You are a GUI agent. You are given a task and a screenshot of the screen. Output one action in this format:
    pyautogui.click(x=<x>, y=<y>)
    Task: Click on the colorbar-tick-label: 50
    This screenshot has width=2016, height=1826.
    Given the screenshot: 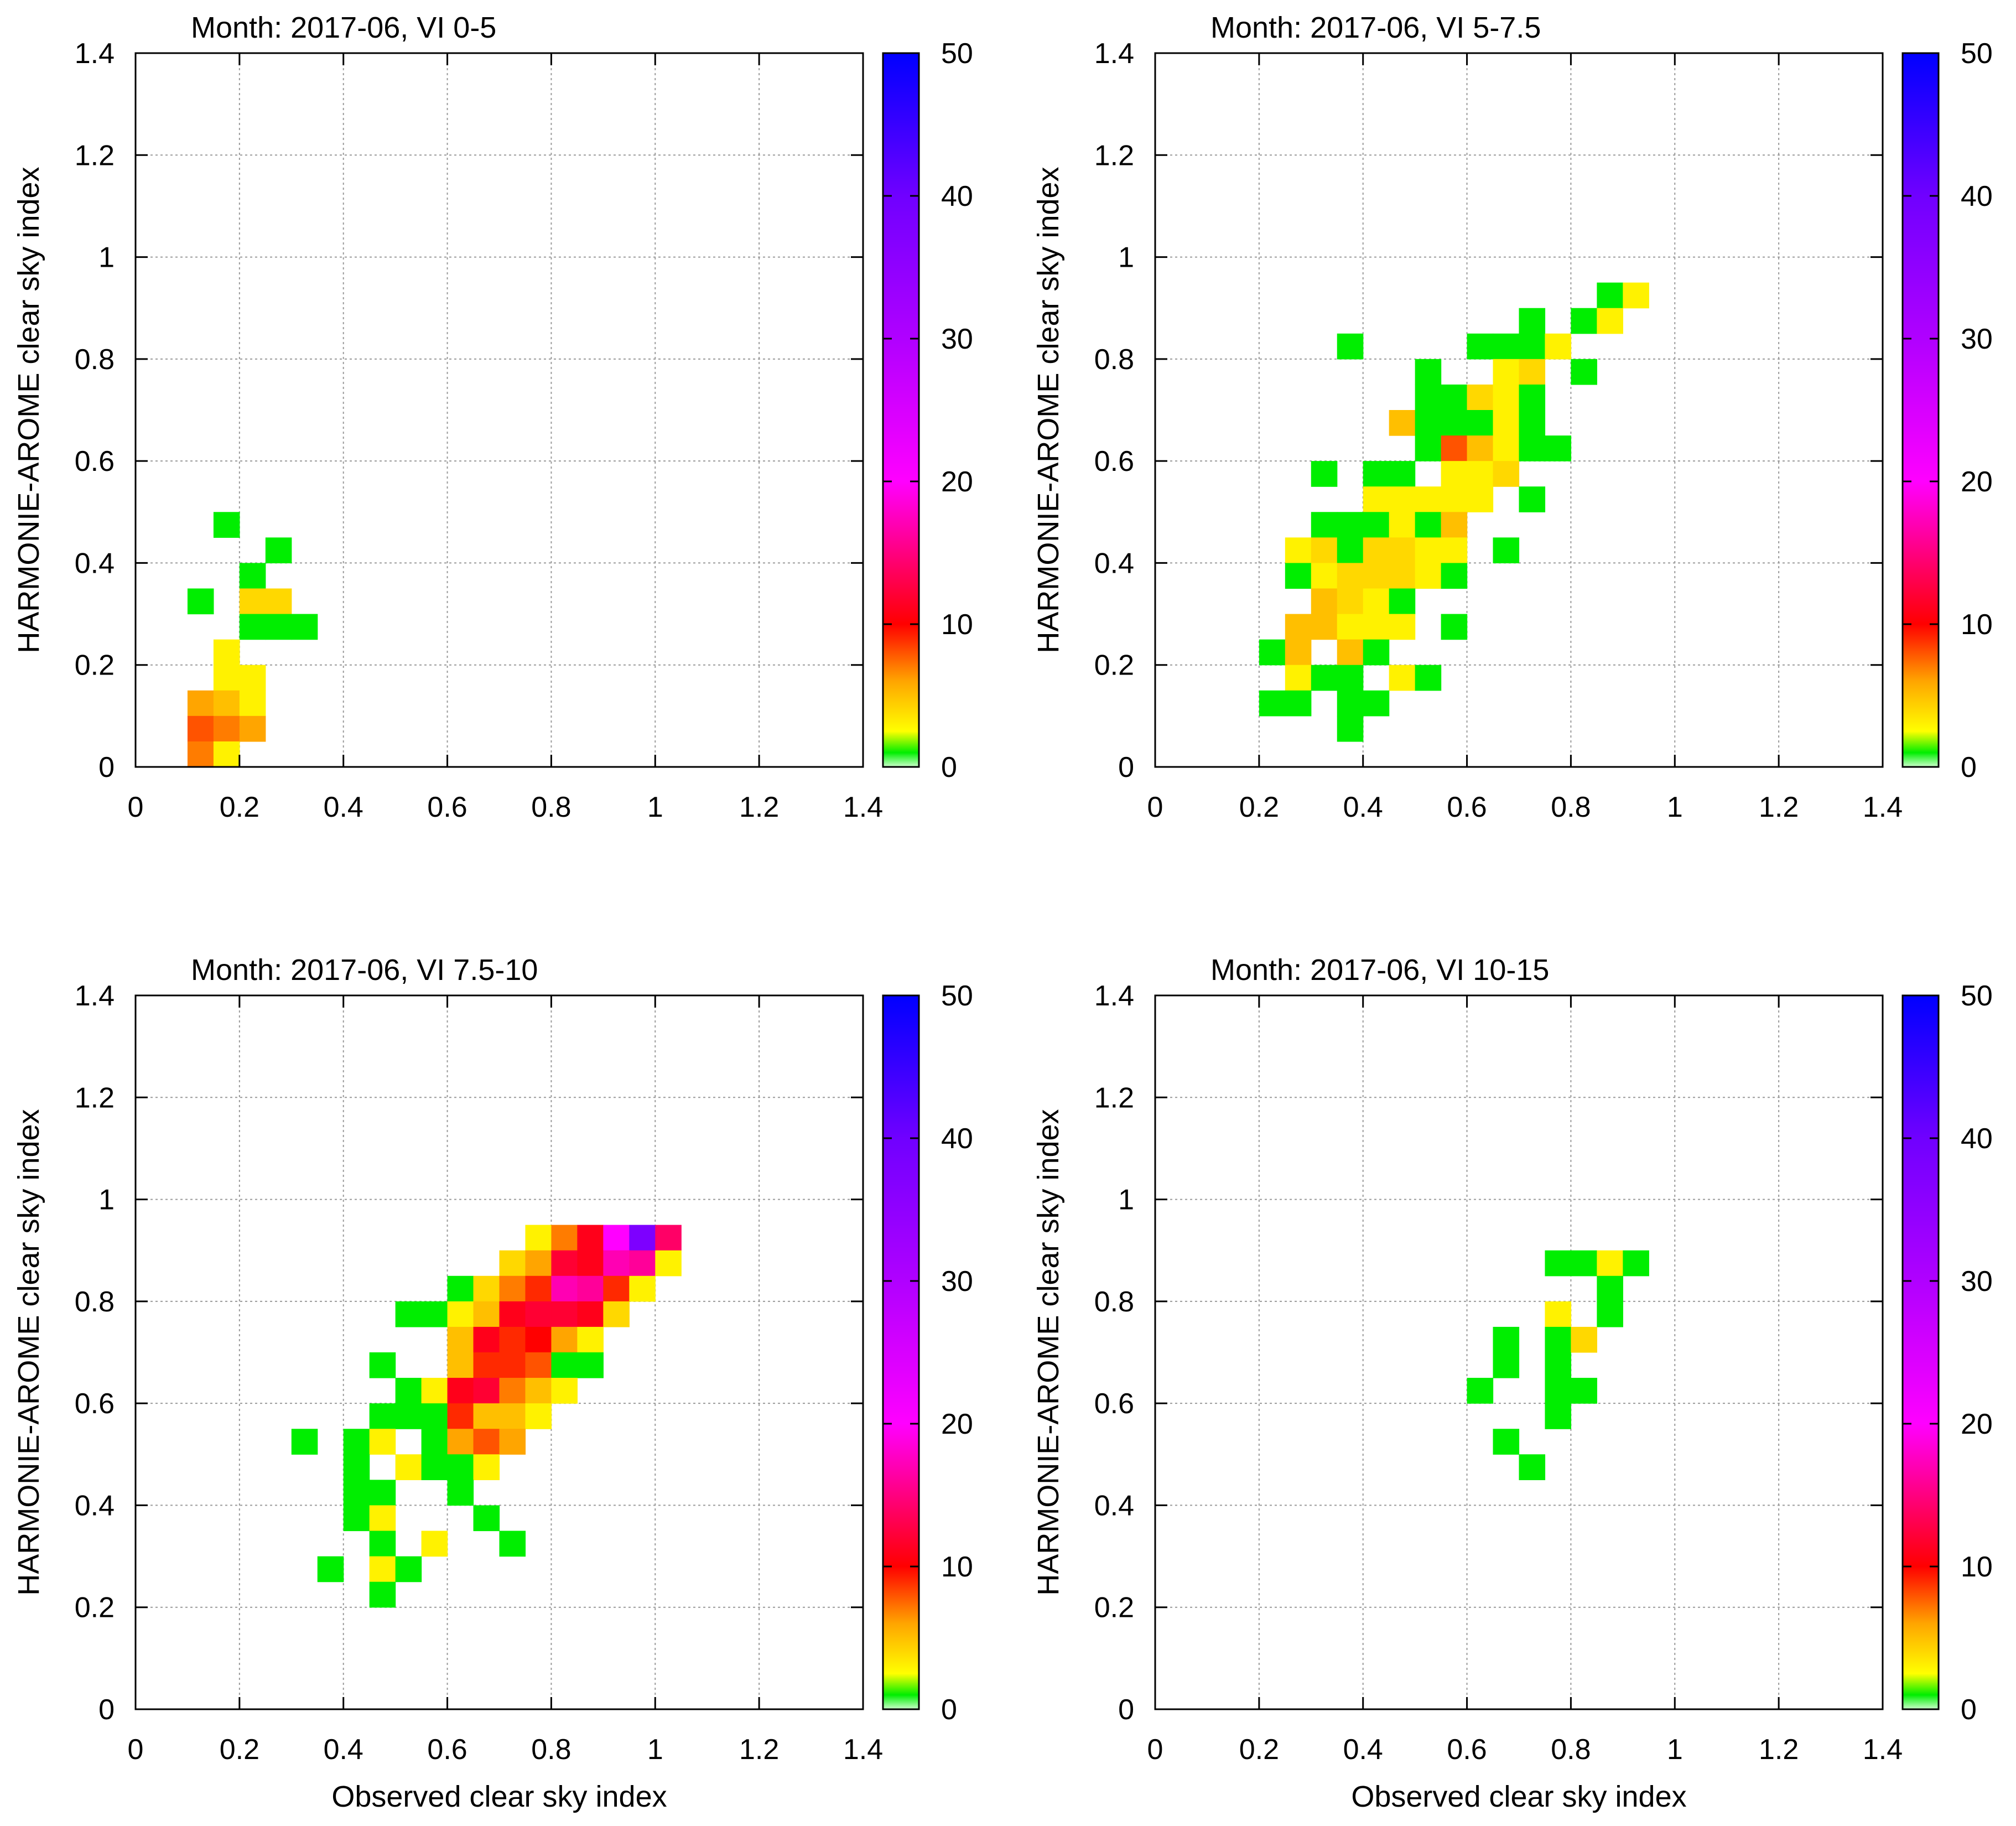 What is the action you would take?
    pyautogui.click(x=957, y=54)
    